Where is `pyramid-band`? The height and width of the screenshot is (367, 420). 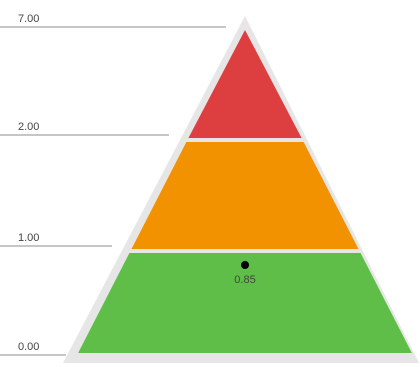
pyramid-band is located at coordinates (245, 84).